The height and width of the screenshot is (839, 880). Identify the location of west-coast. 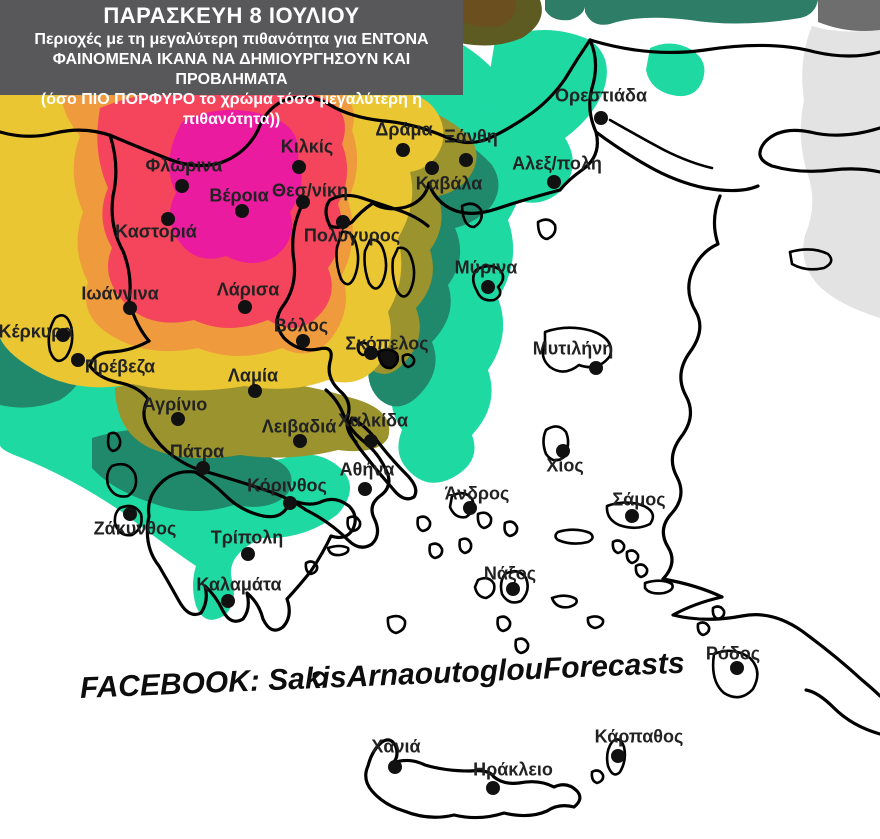
(145, 405).